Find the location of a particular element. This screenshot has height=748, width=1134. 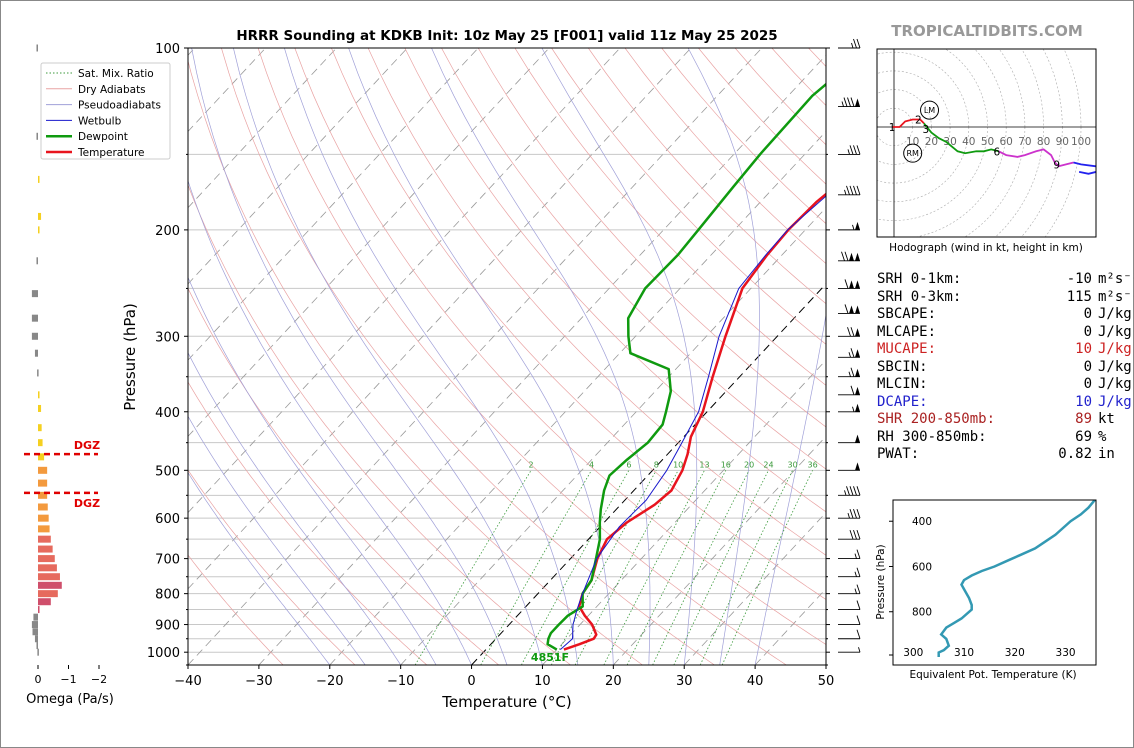

skewt-ylabel: Pressure (hPa) is located at coordinates (130, 357).